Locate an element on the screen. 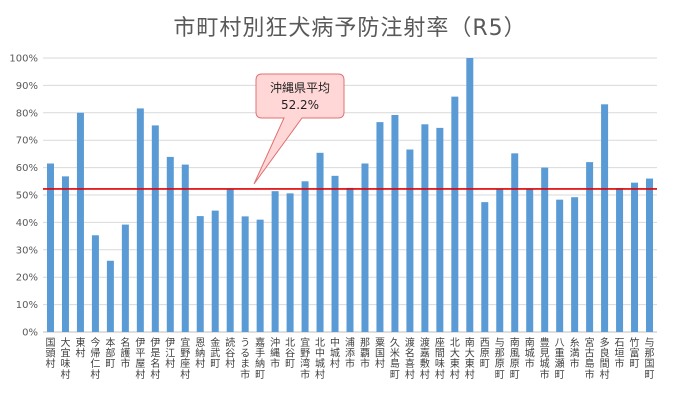  x-tick-label: 宜野座村 is located at coordinates (185, 358).